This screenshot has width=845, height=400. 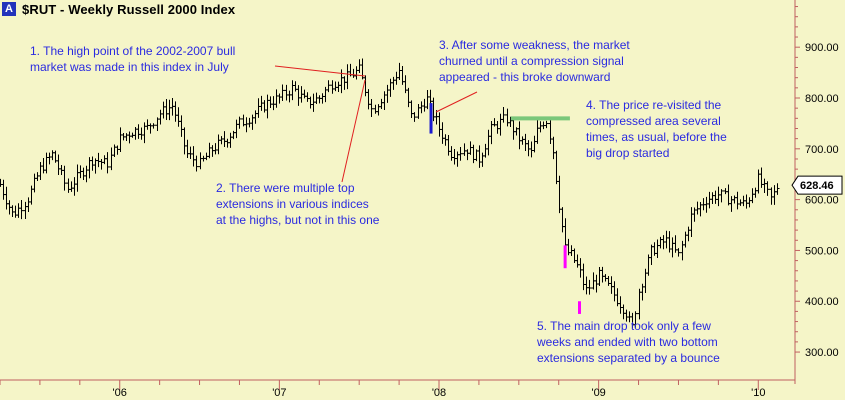 What do you see at coordinates (822, 353) in the screenshot?
I see `price-tick-label: 300.00` at bounding box center [822, 353].